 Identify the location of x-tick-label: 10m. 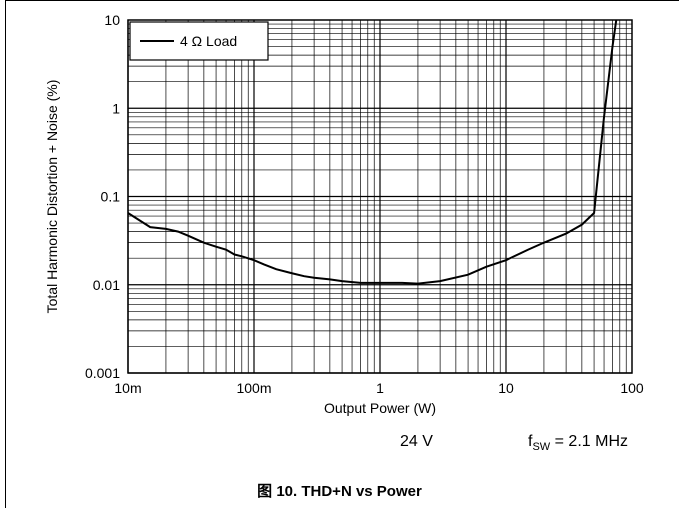
(127, 388).